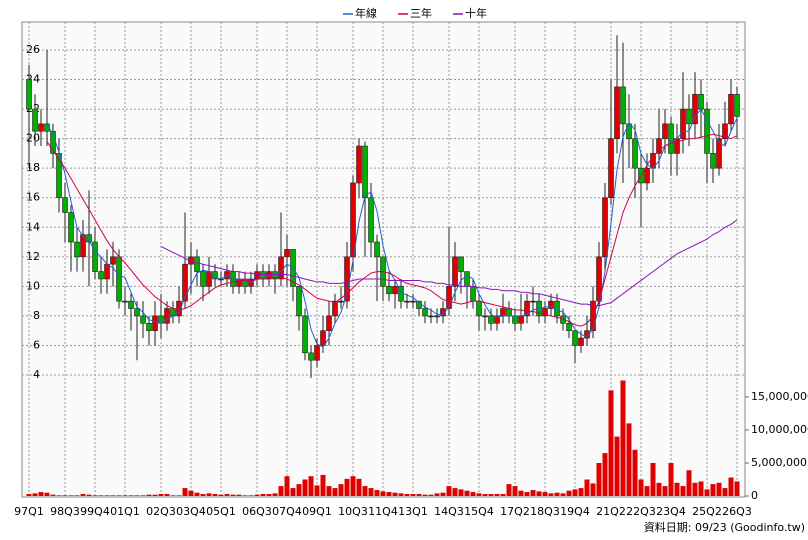 The width and height of the screenshot is (808, 540). Describe the element at coordinates (33, 285) in the screenshot. I see `y-tick-label: 10` at that location.